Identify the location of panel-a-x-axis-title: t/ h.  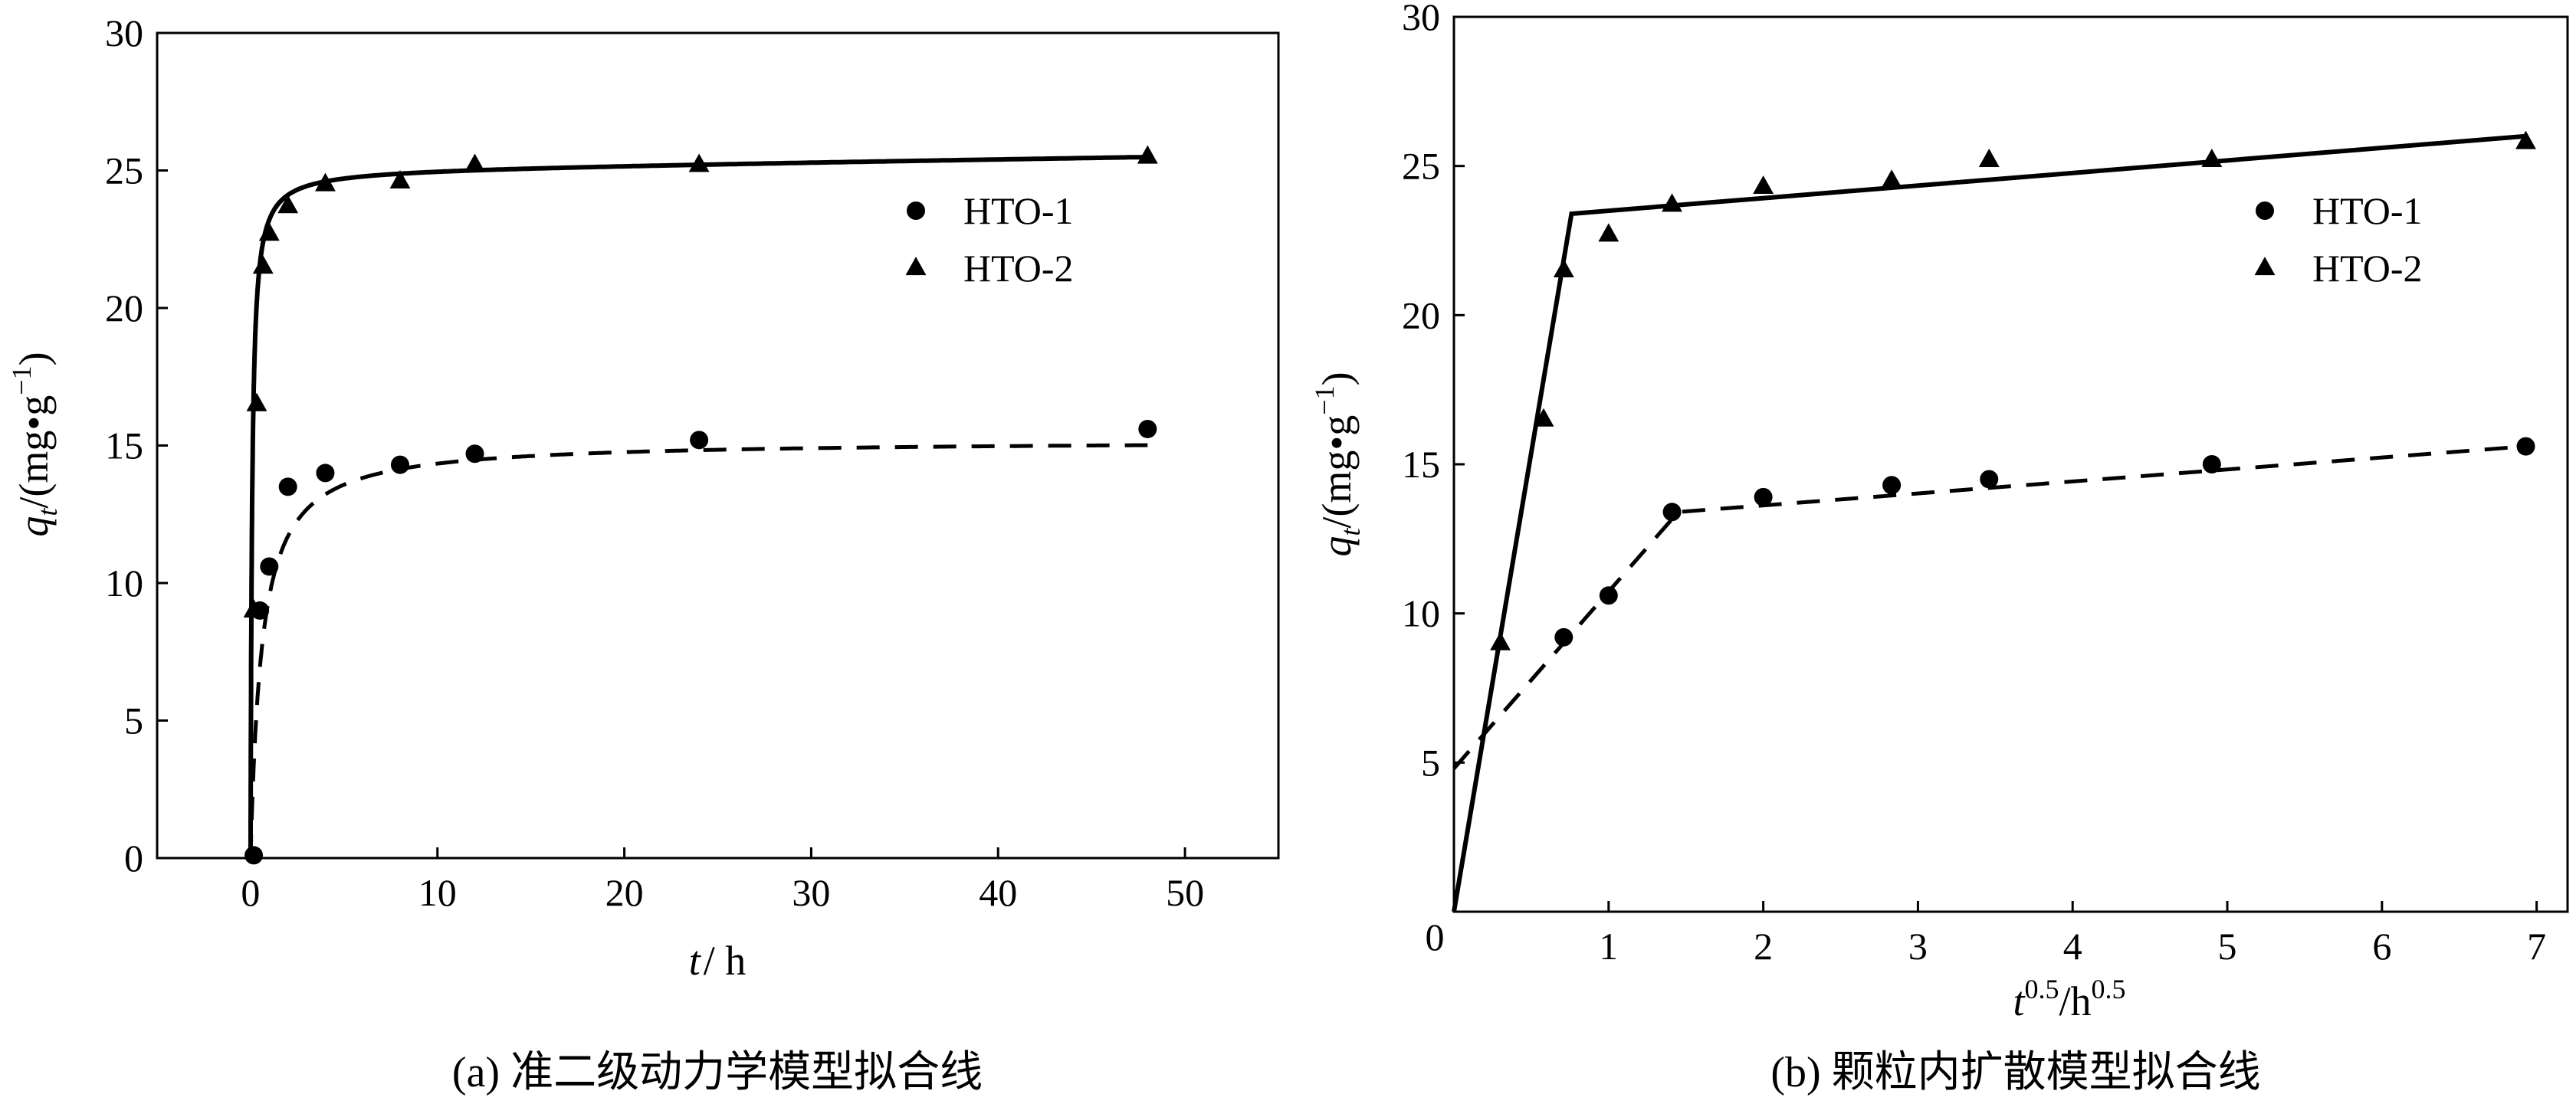
(718, 961).